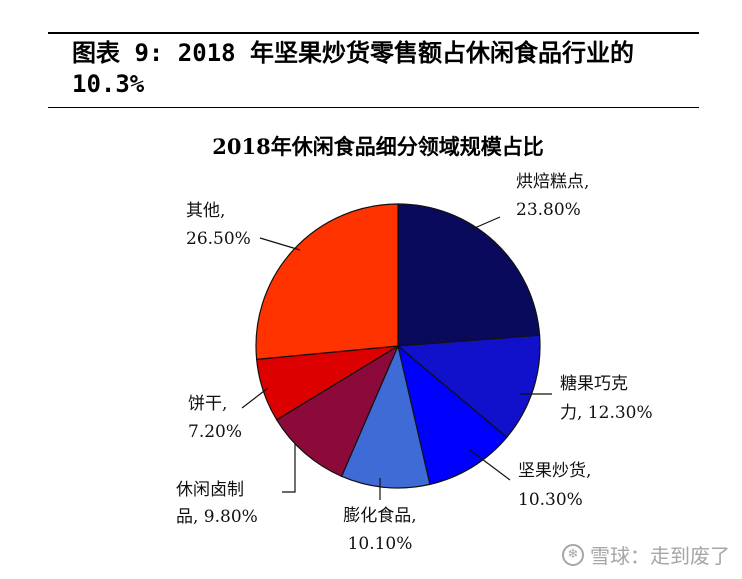  Describe the element at coordinates (382, 69) in the screenshot. I see `figure-title: 图表 9: 2018 年坚果炒货零售额占休闲食品行业的 10.3%` at that location.